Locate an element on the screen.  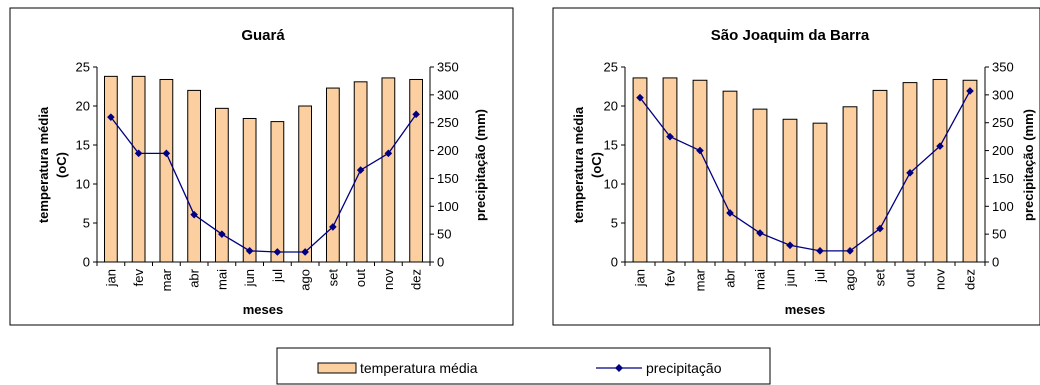
chart-title: São Joaquim da Barra is located at coordinates (790, 35).